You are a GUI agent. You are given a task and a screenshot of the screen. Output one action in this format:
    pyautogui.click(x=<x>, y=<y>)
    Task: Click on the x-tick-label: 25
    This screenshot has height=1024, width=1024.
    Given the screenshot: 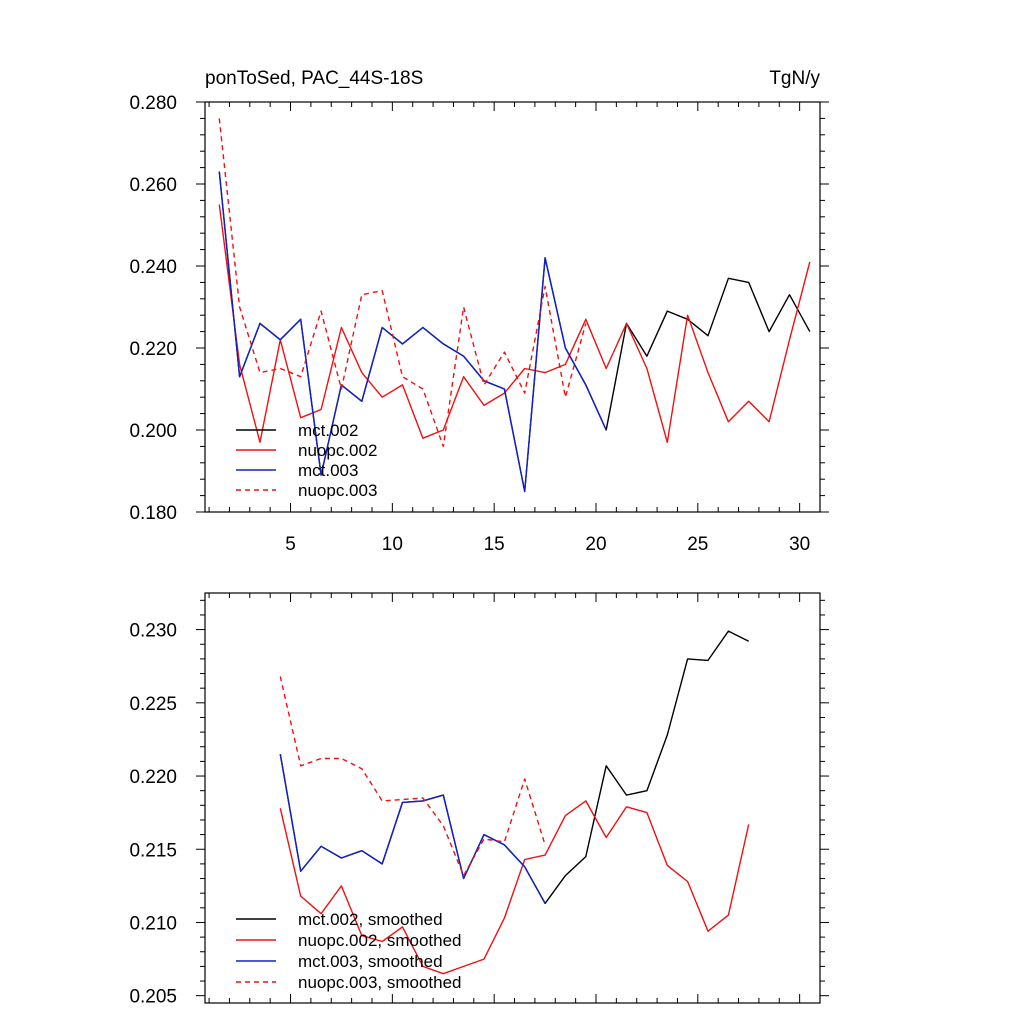 What is the action you would take?
    pyautogui.click(x=697, y=544)
    